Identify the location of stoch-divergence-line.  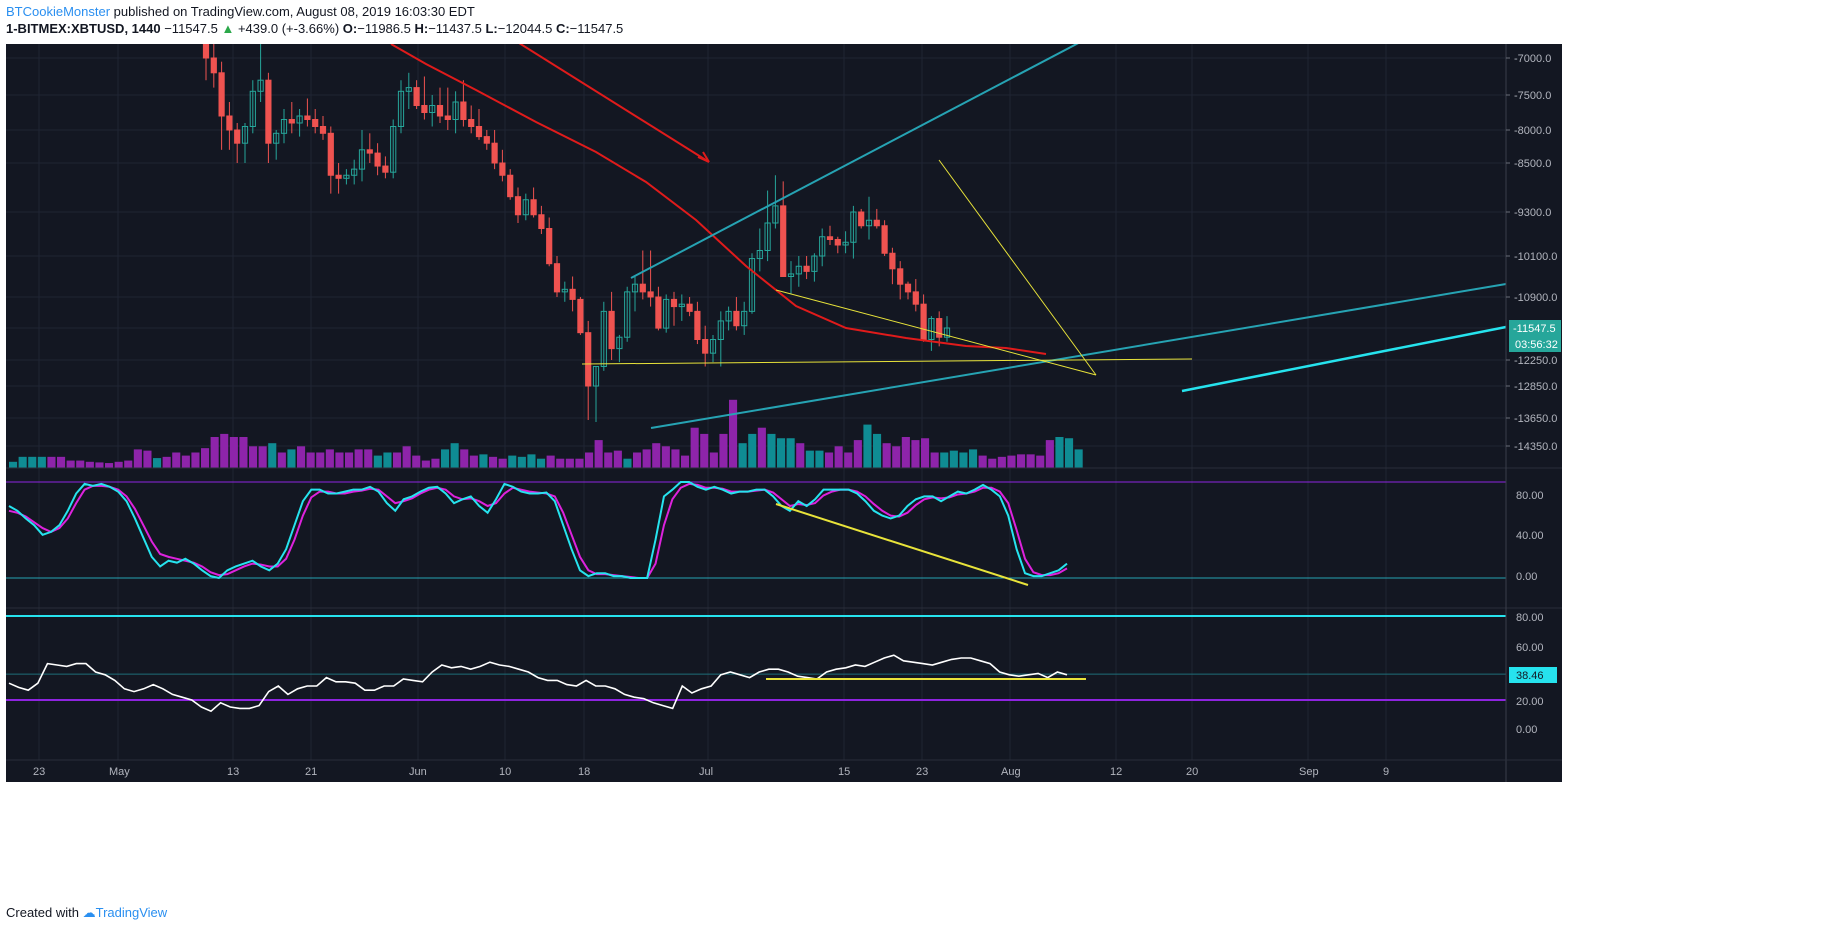
(902, 544).